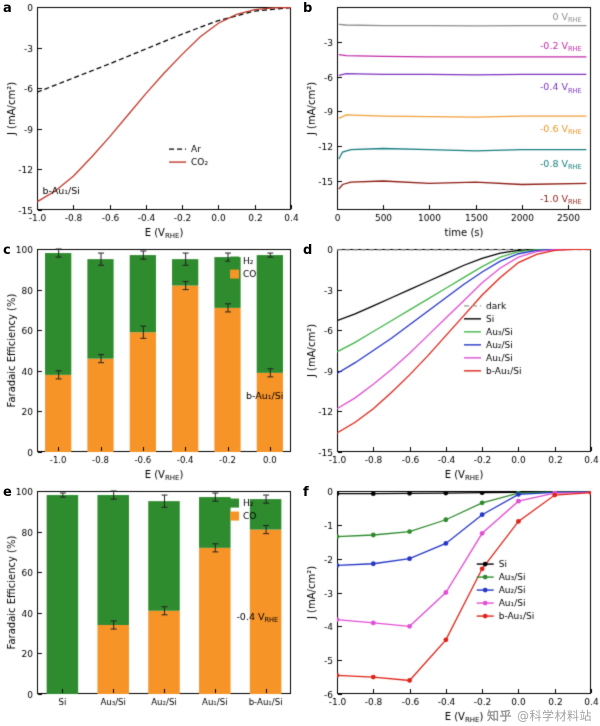 This screenshot has width=600, height=726. What do you see at coordinates (499, 716) in the screenshot?
I see `zhihu-logo: 知乎` at bounding box center [499, 716].